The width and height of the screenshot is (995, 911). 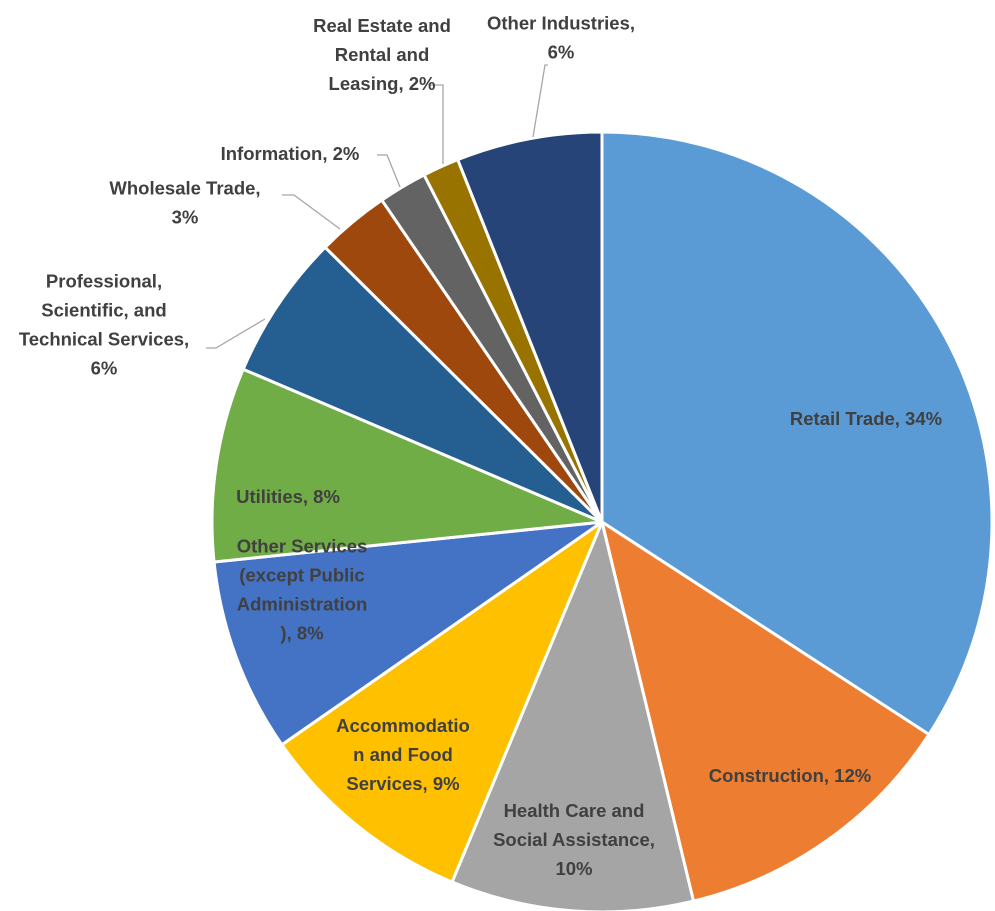 I want to click on leader-line-other-industries, so click(x=540, y=101).